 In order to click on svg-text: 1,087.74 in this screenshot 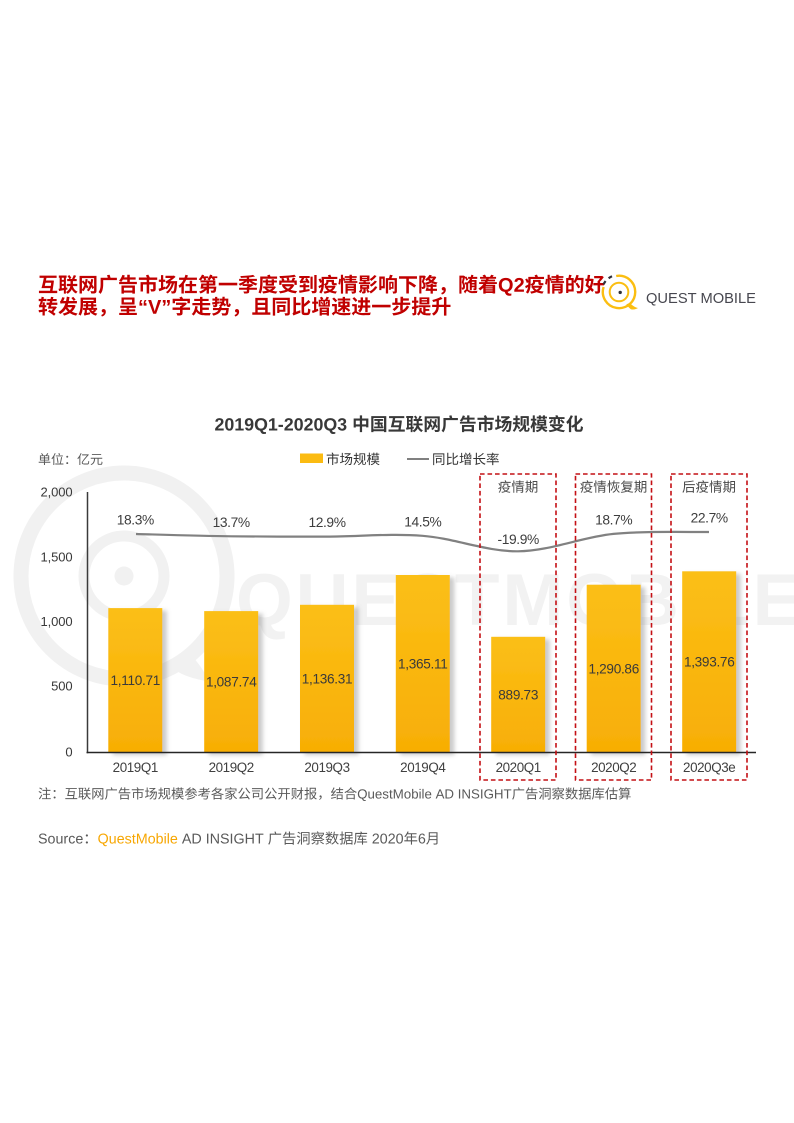, I will do `click(231, 682)`.